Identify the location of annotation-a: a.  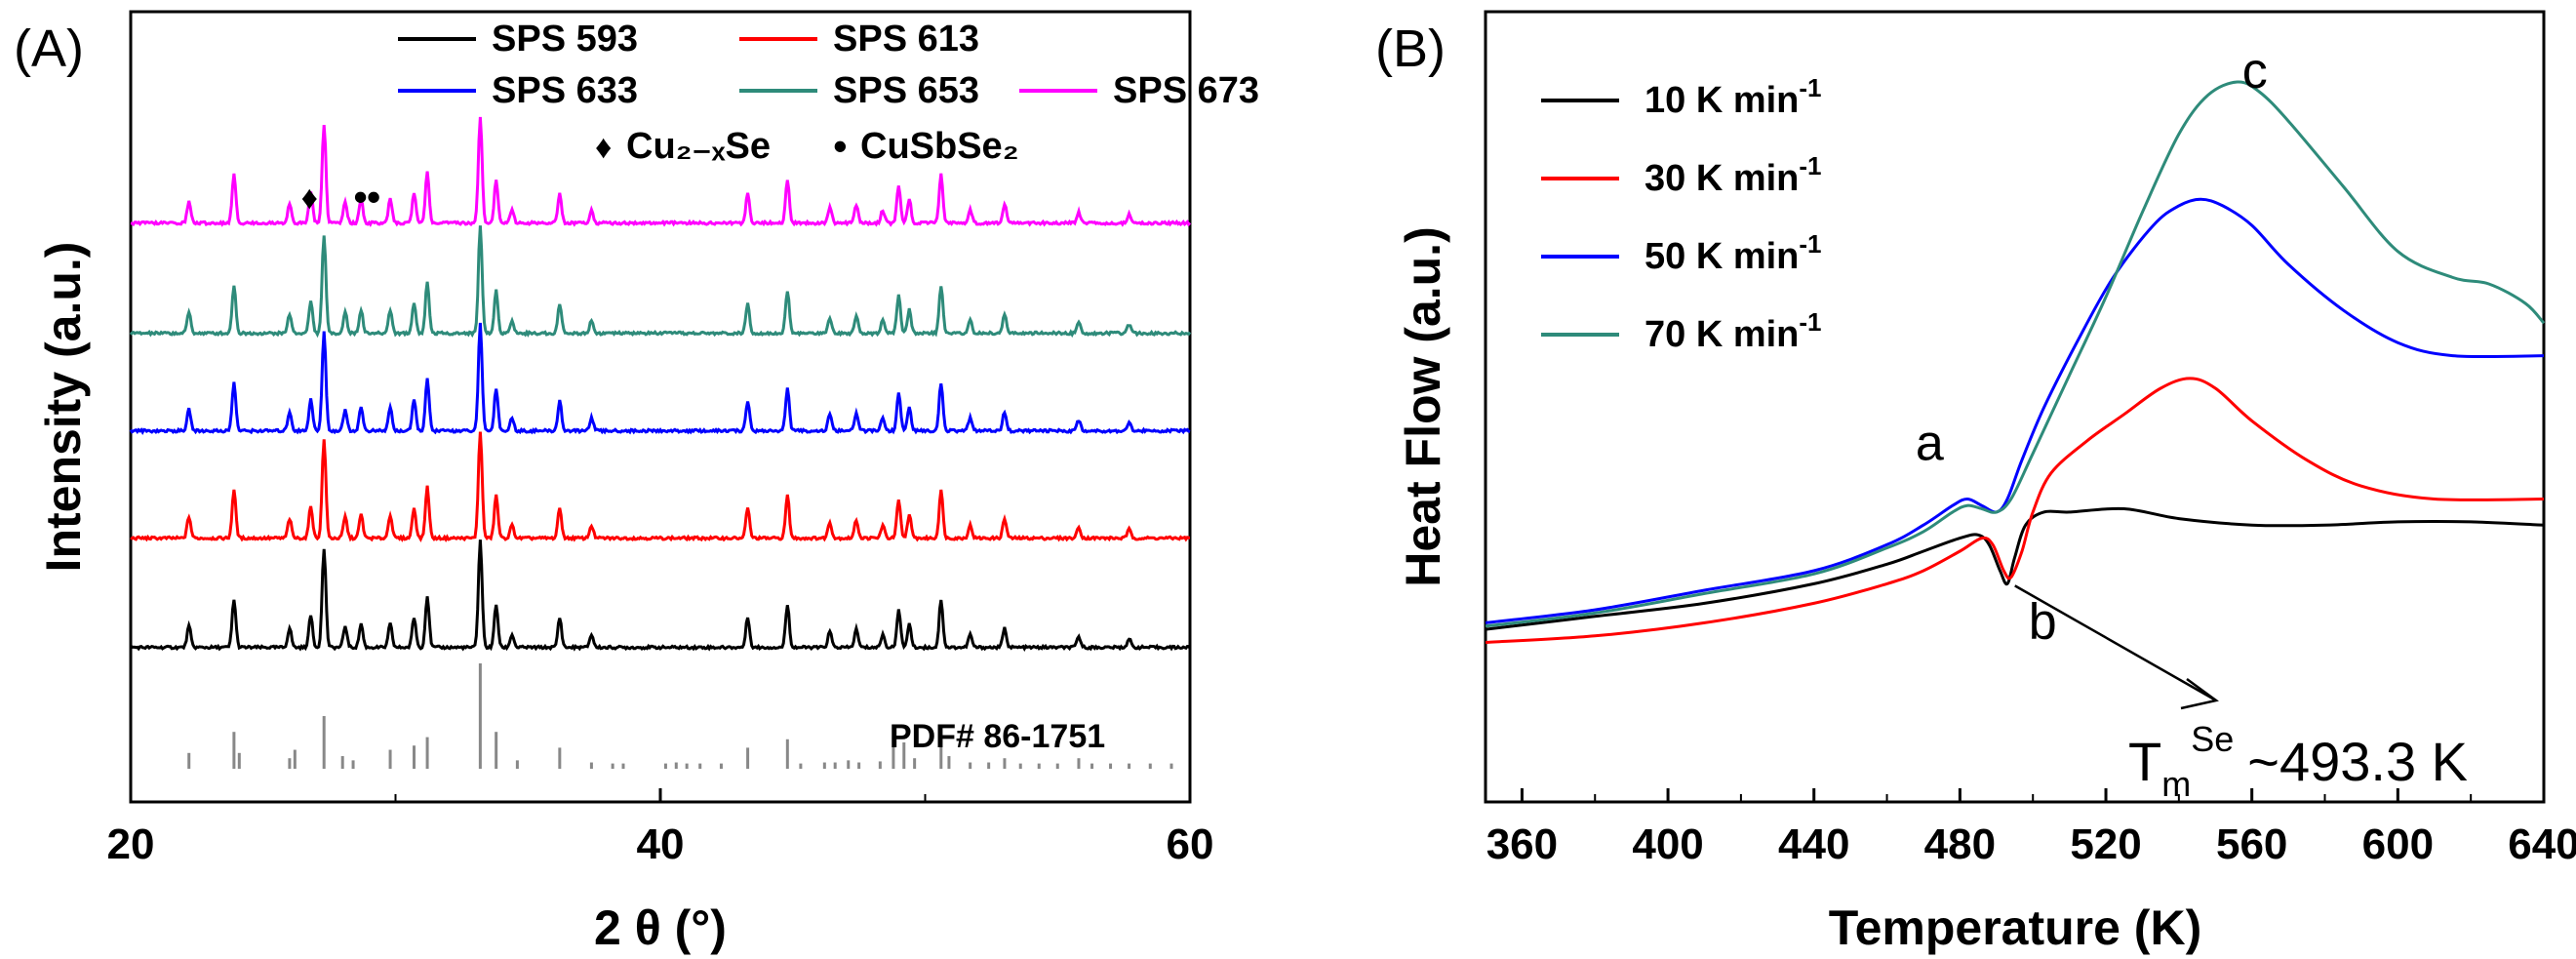
(1930, 444).